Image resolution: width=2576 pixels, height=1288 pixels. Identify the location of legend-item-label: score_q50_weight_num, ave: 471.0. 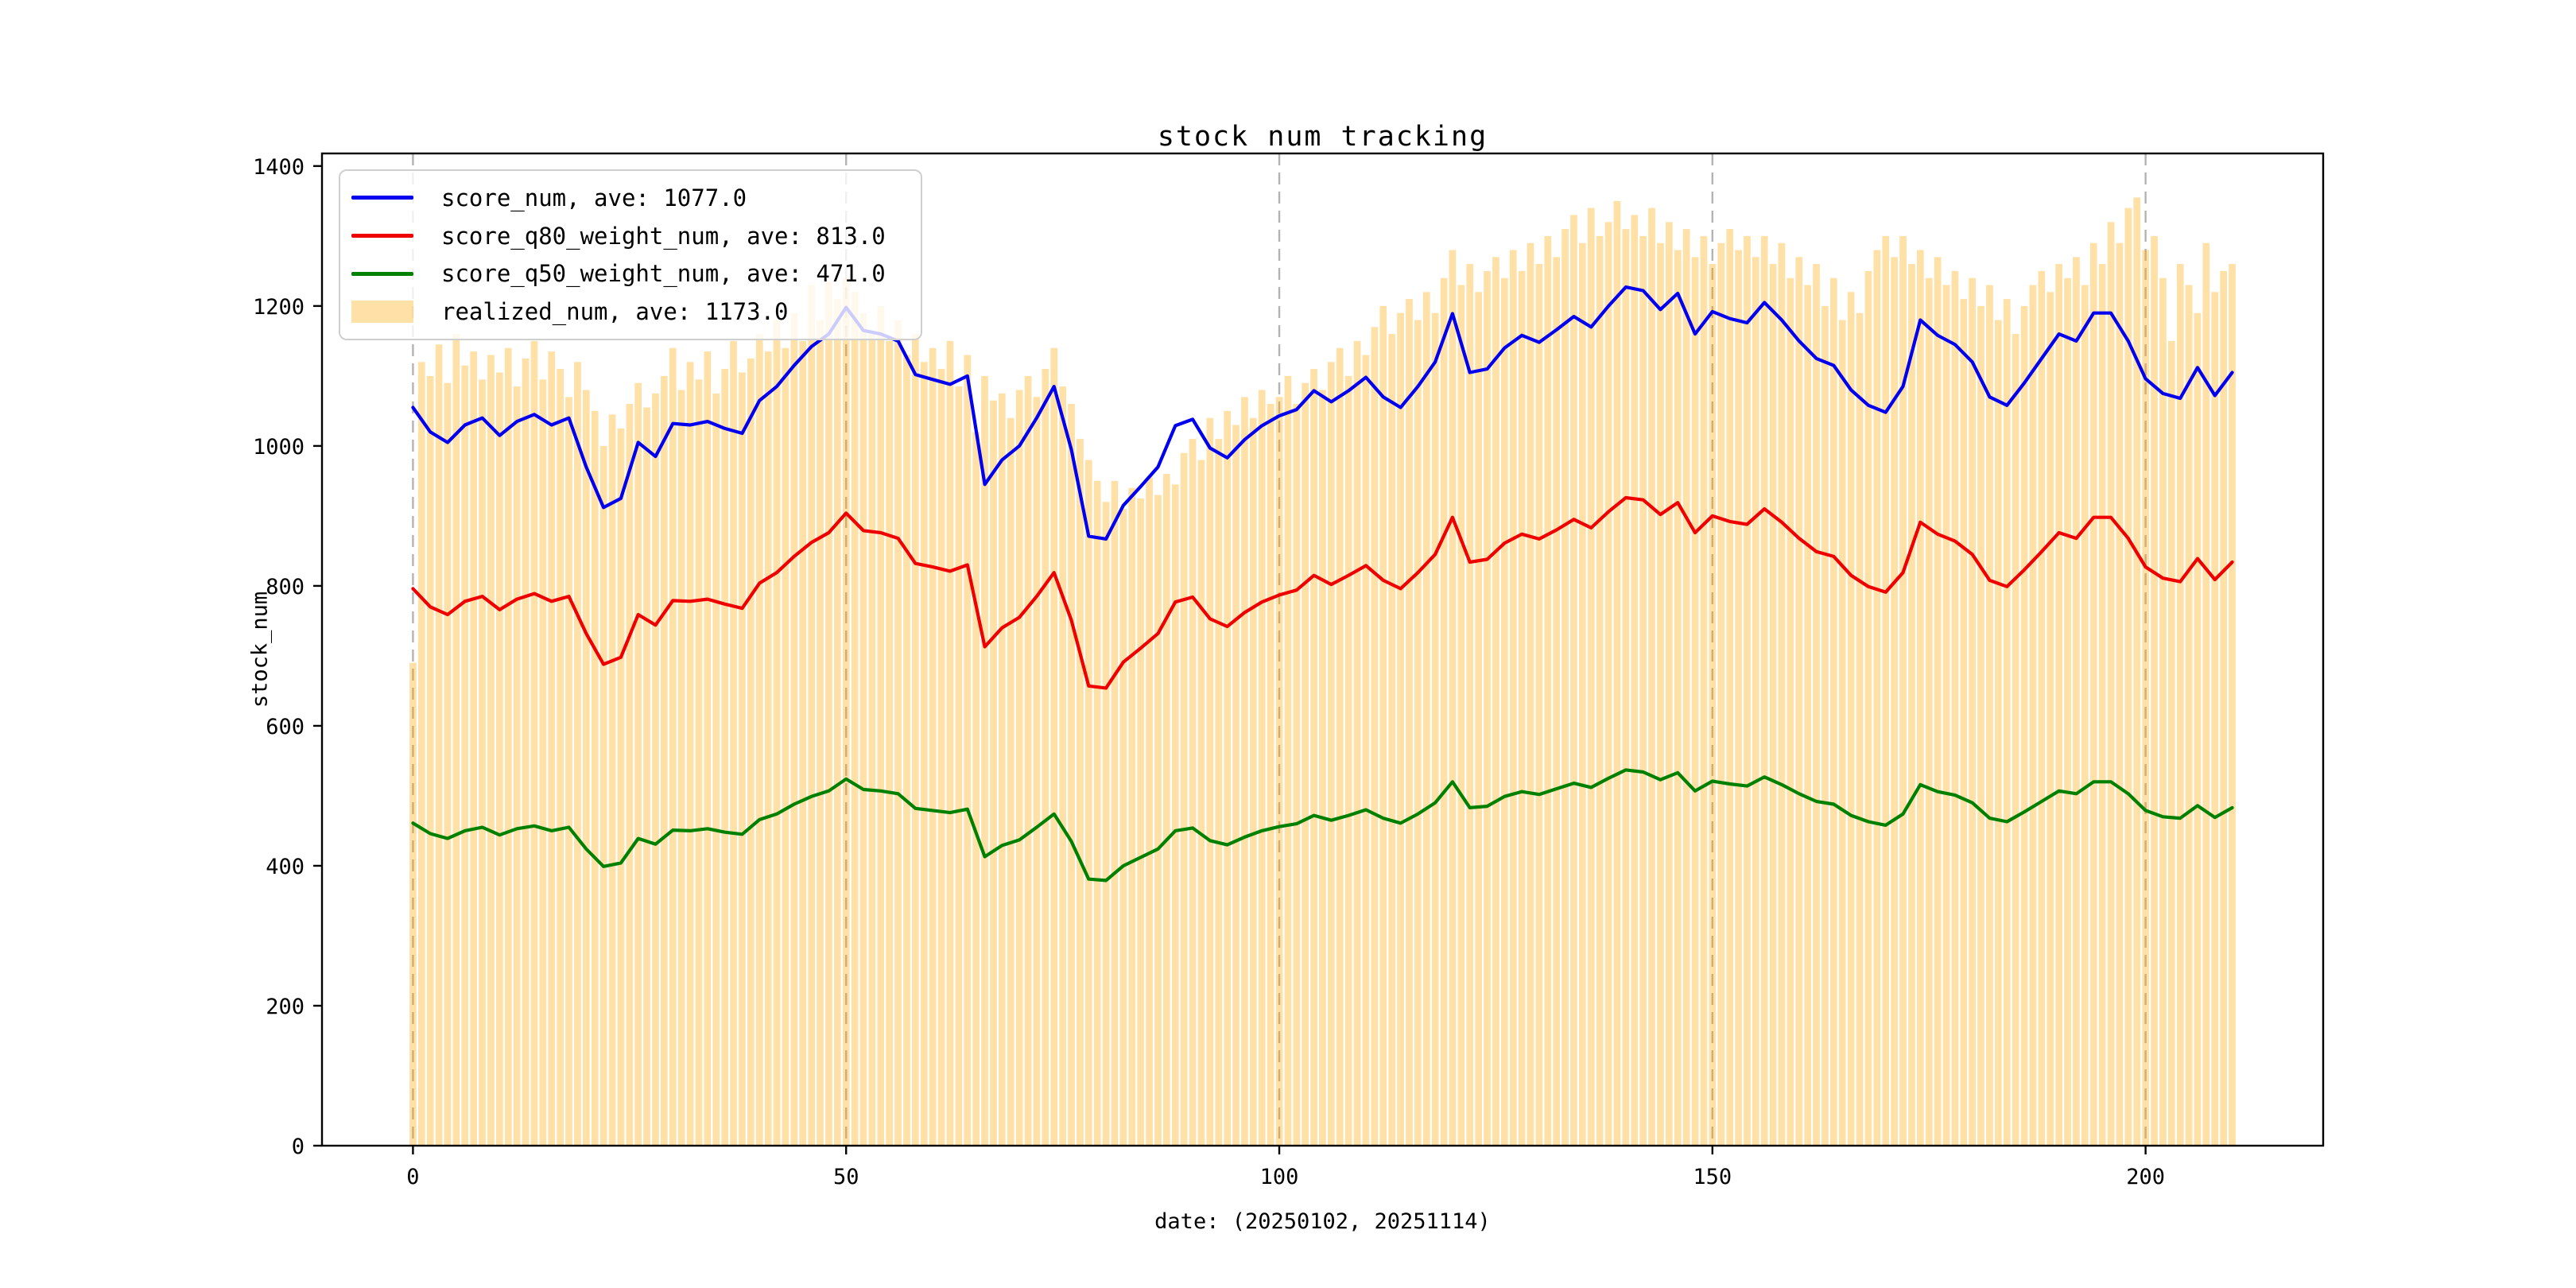
(664, 274).